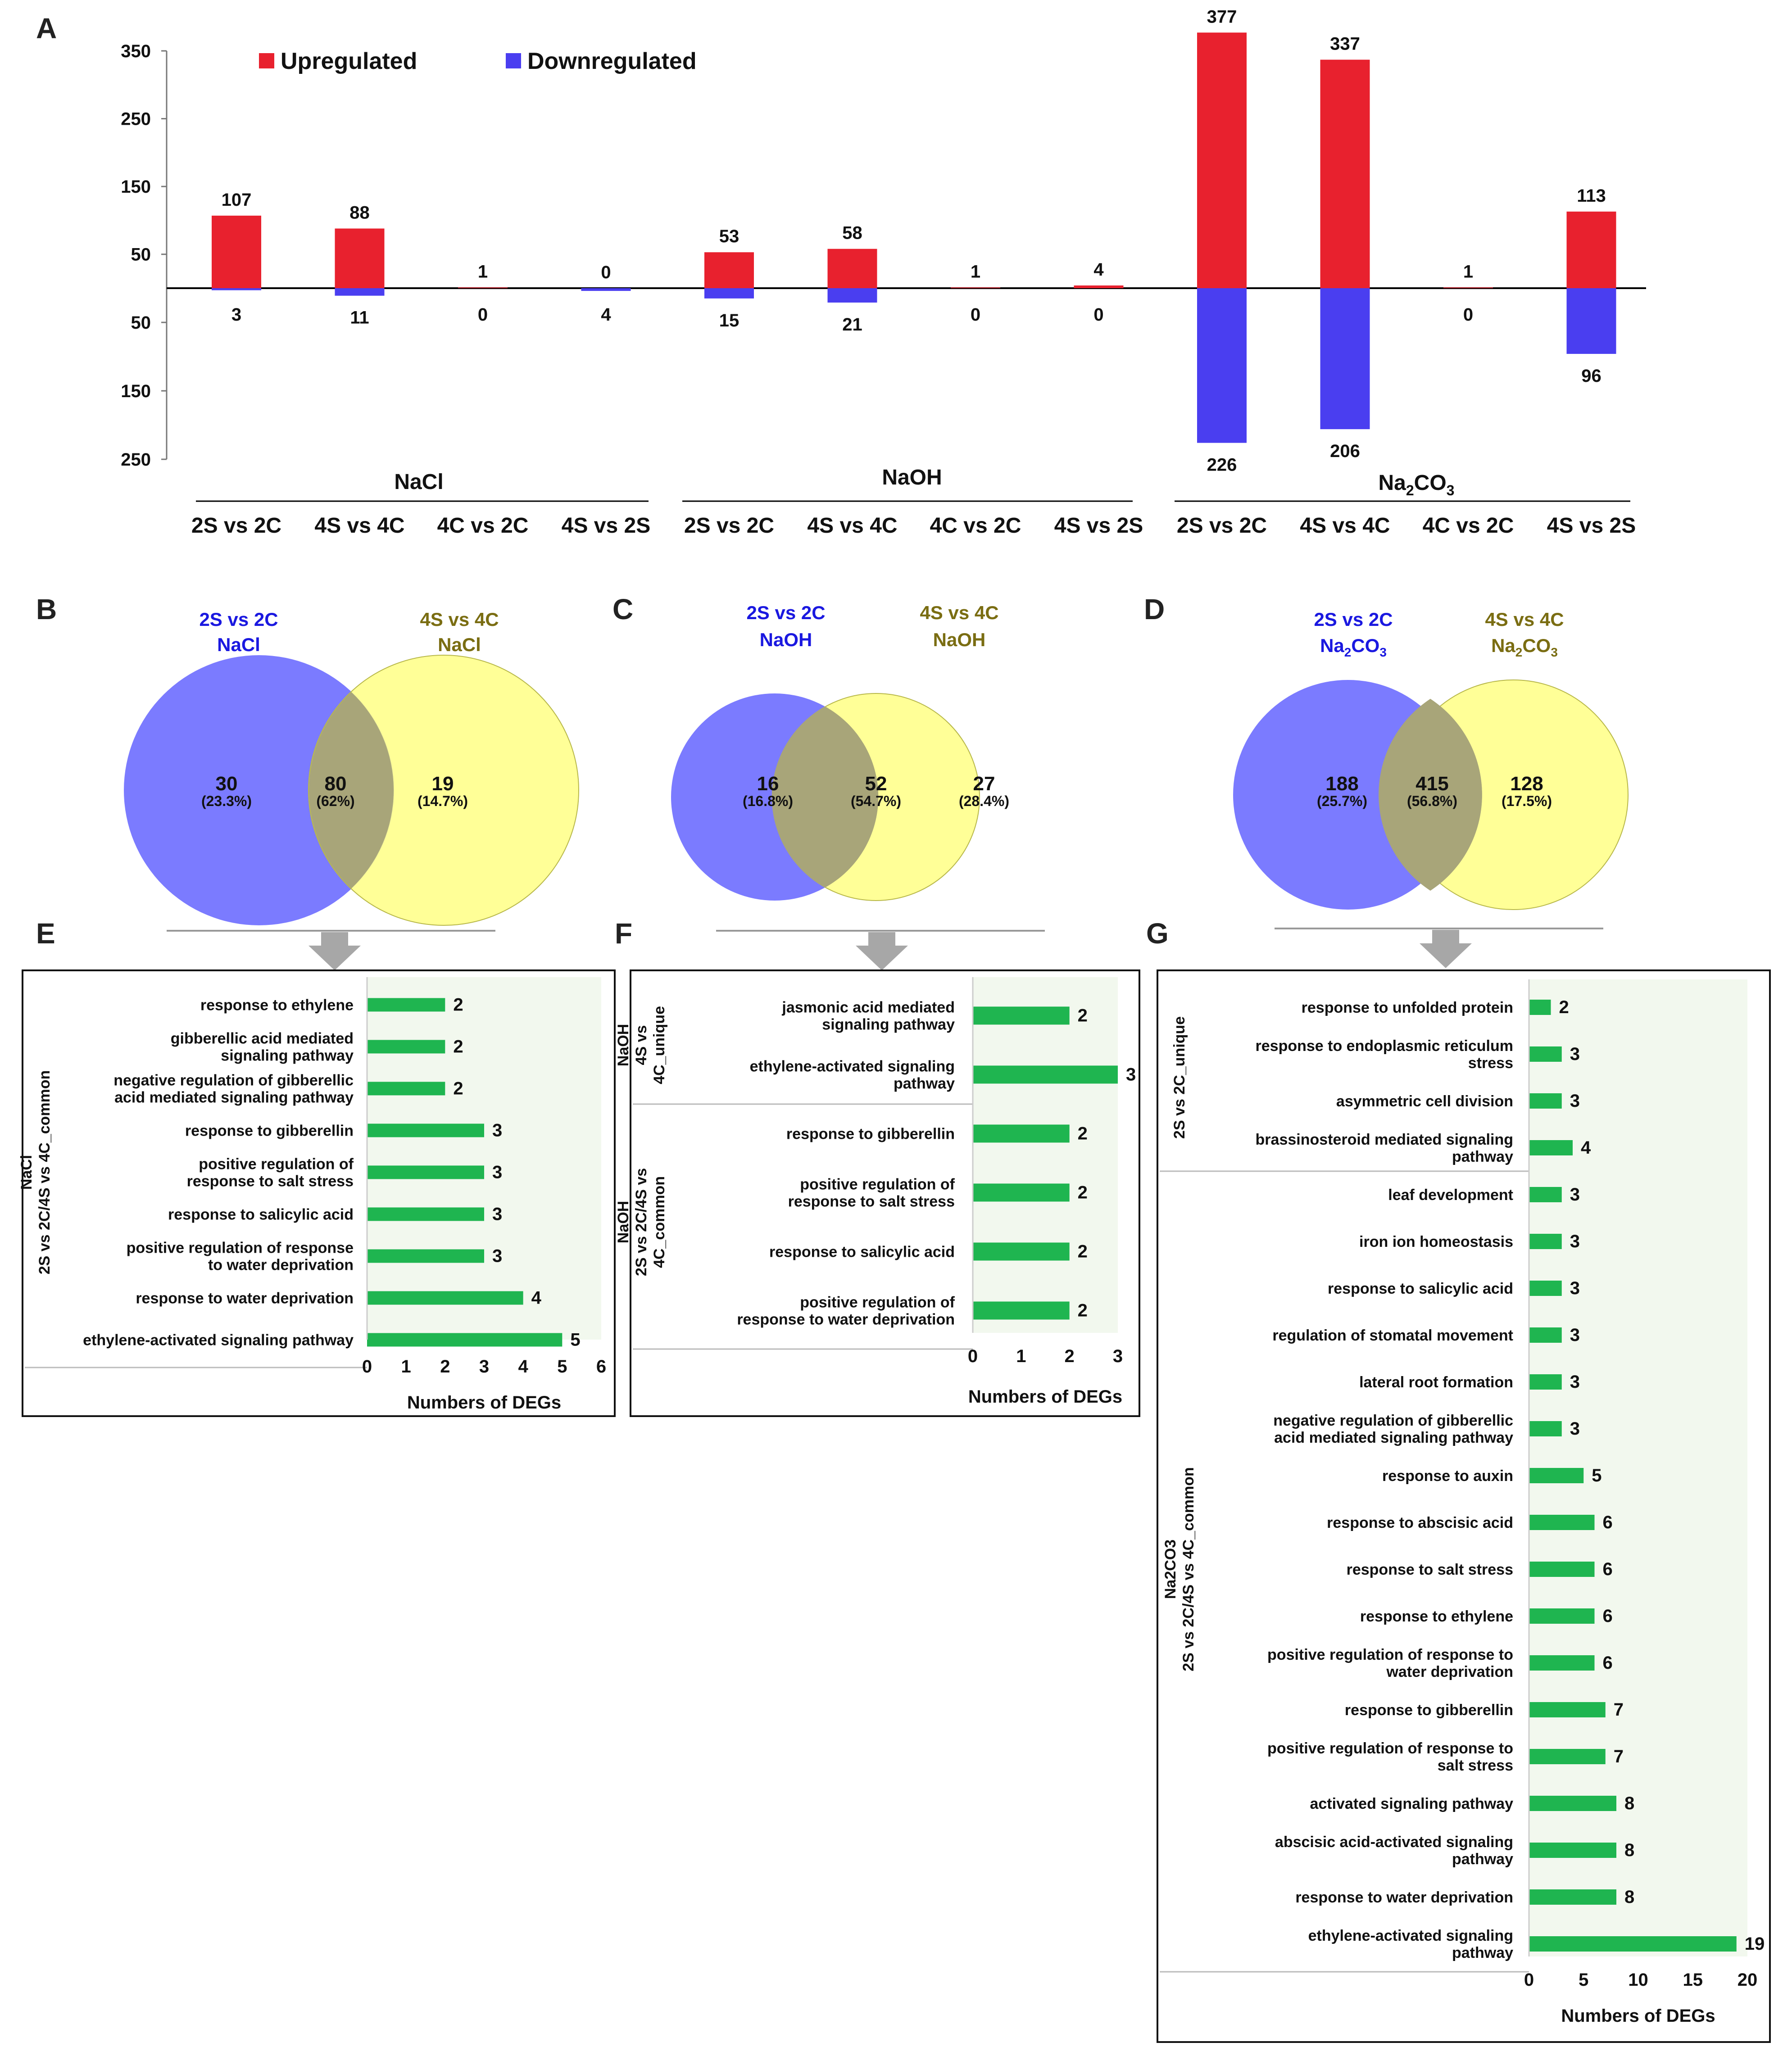 The image size is (1792, 2056). Describe the element at coordinates (1342, 784) in the screenshot. I see `venn-d-left-count: 188` at that location.